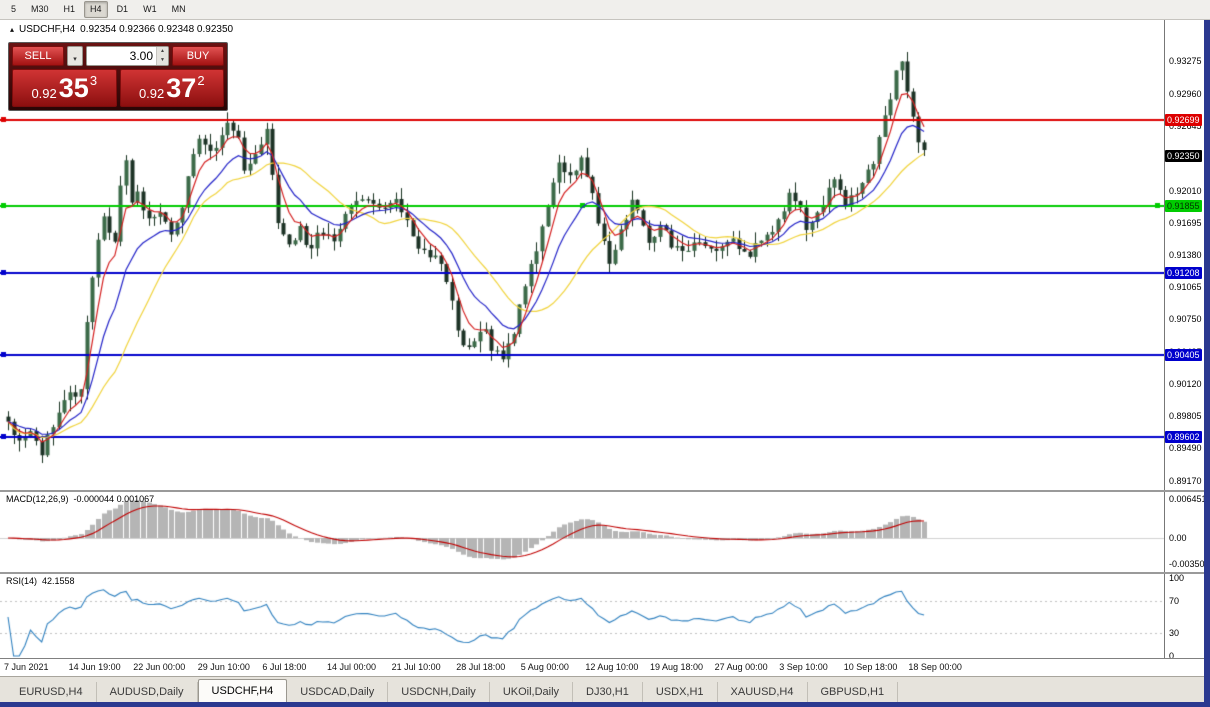 This screenshot has width=1210, height=707. Describe the element at coordinates (122, 9) in the screenshot. I see `timeframe-button-d1: D1` at that location.